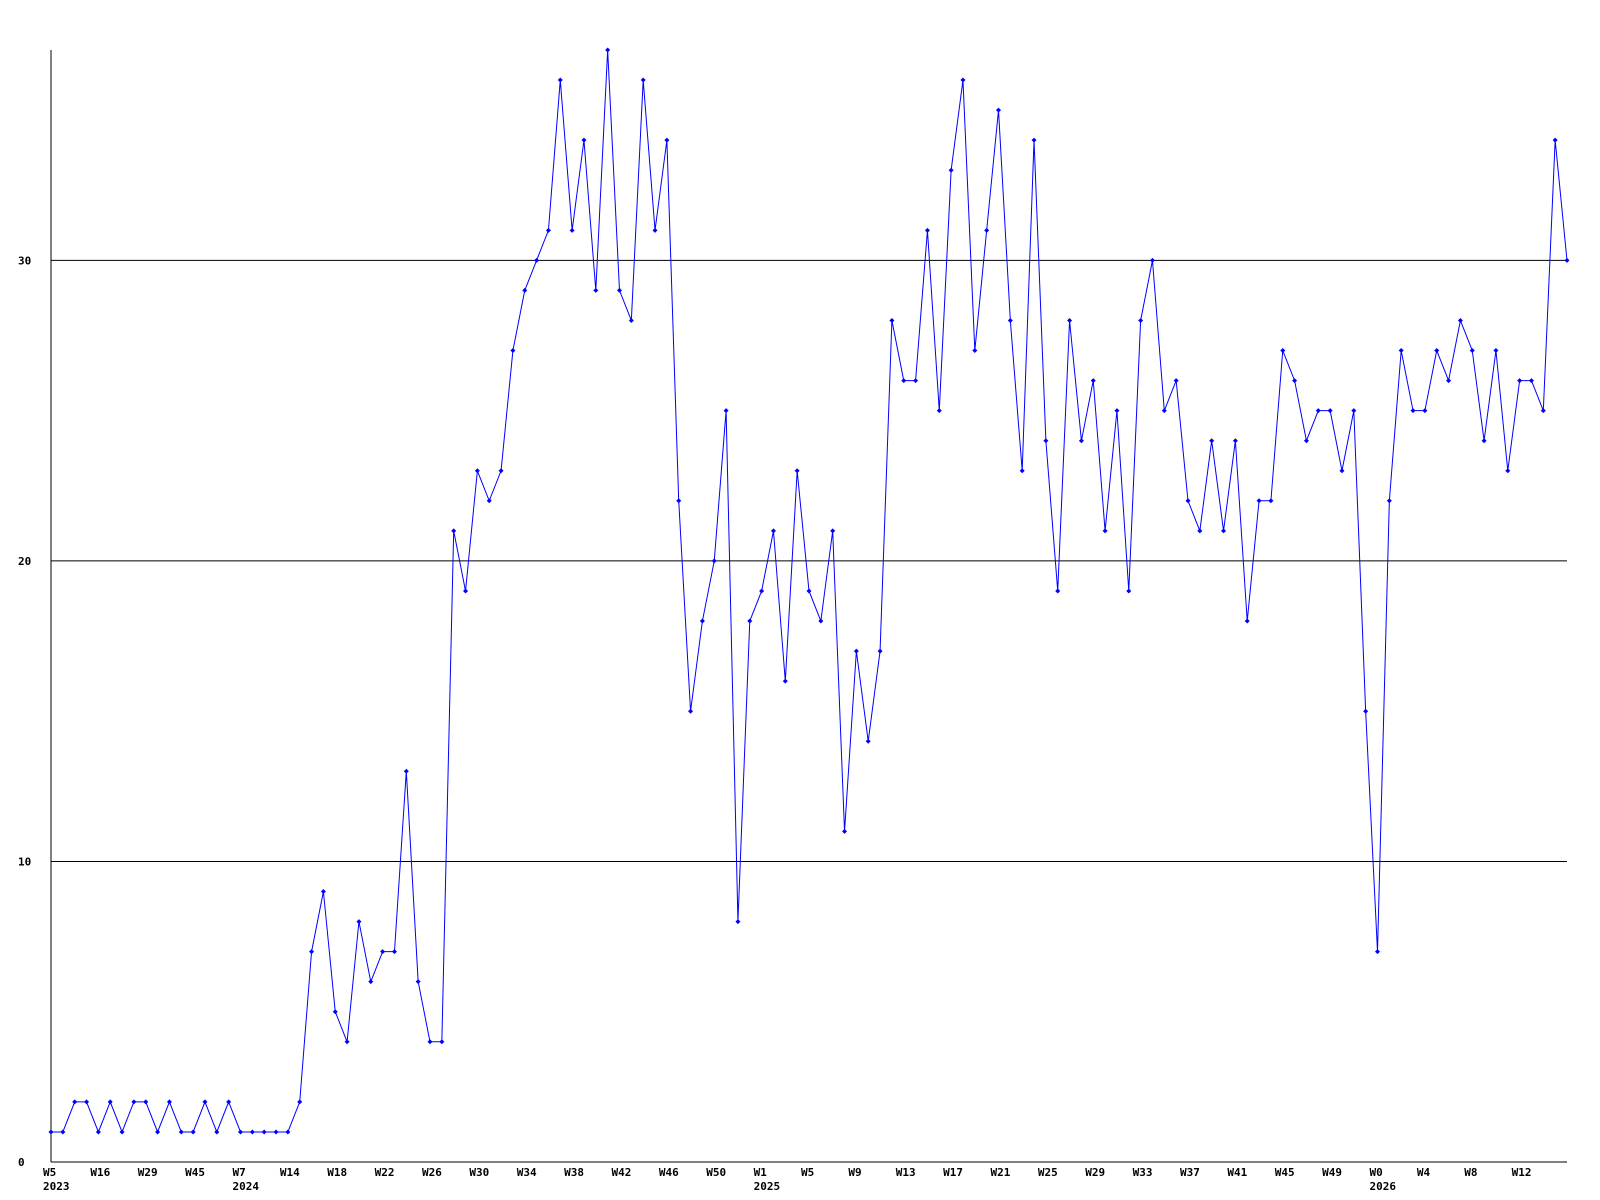 This screenshot has height=1200, width=1600. I want to click on y-tick-label: 0, so click(21, 1162).